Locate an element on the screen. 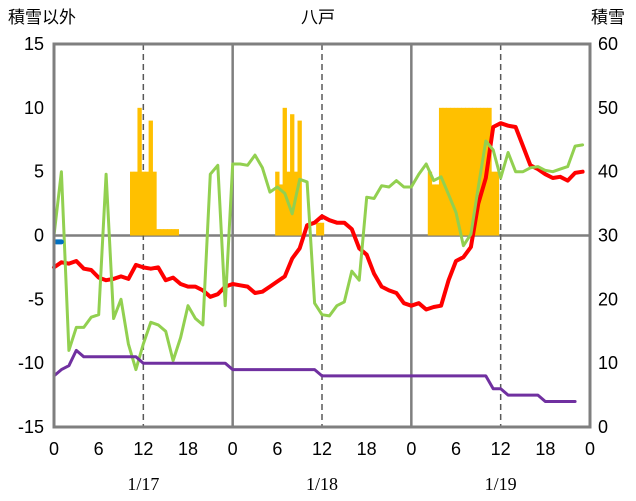 The height and width of the screenshot is (501, 636). left-tick-label: -15 is located at coordinates (31, 427).